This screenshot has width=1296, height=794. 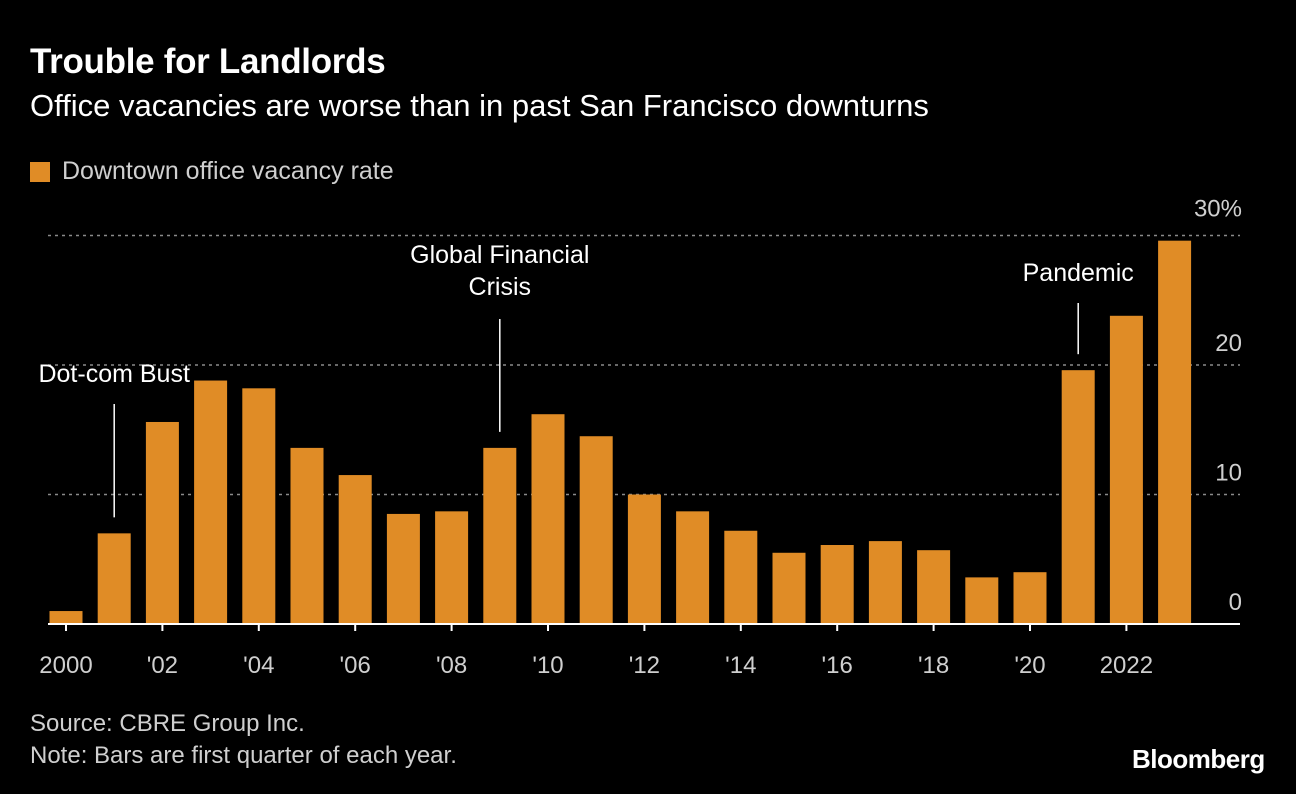 What do you see at coordinates (258, 665) in the screenshot?
I see `x-tick-label: '04` at bounding box center [258, 665].